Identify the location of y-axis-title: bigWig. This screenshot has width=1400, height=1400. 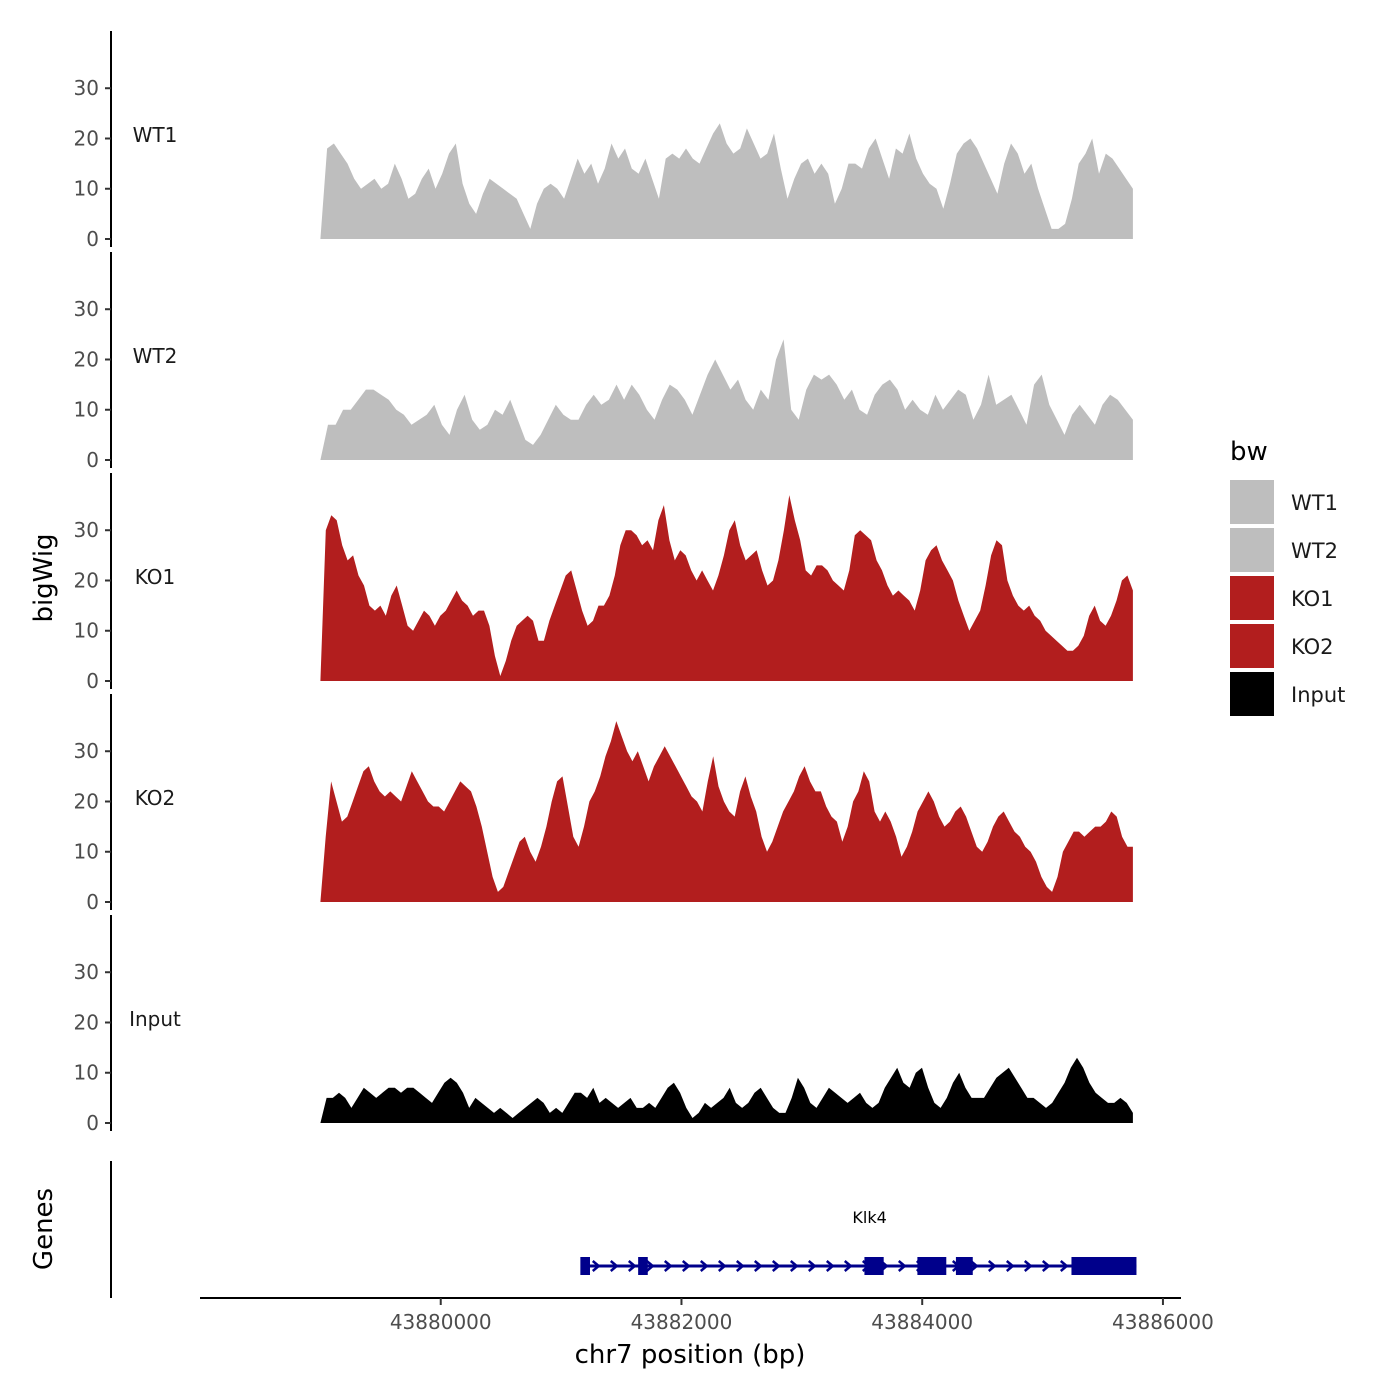
(44, 577).